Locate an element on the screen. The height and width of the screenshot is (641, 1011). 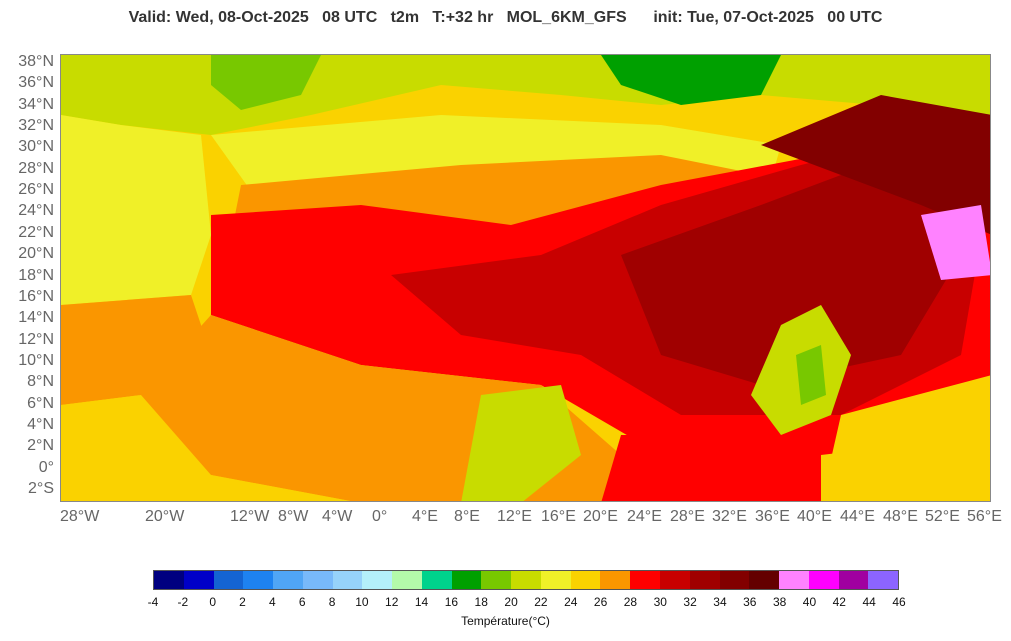
lat-label: 30°N is located at coordinates (36, 147).